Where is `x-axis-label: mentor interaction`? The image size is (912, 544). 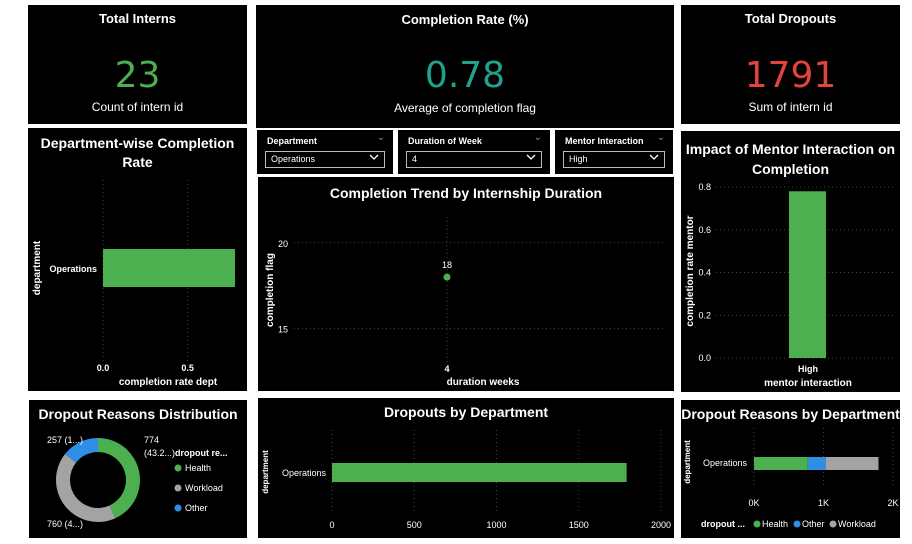 x-axis-label: mentor interaction is located at coordinates (808, 383).